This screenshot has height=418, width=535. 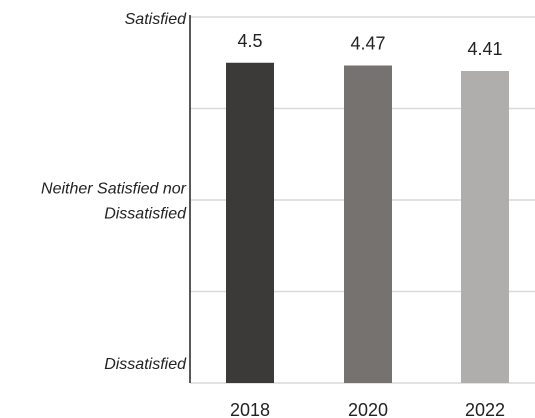 I want to click on x-tick-2018: 2018, so click(x=250, y=409).